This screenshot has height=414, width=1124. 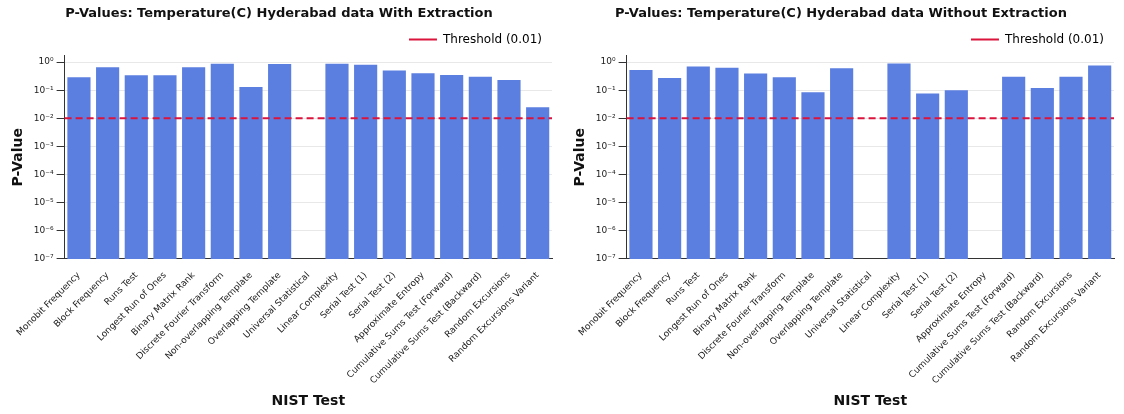 I want to click on chart-title: P-Values: Temperature(C) Hyderabad data Without Extraction, so click(x=841, y=13).